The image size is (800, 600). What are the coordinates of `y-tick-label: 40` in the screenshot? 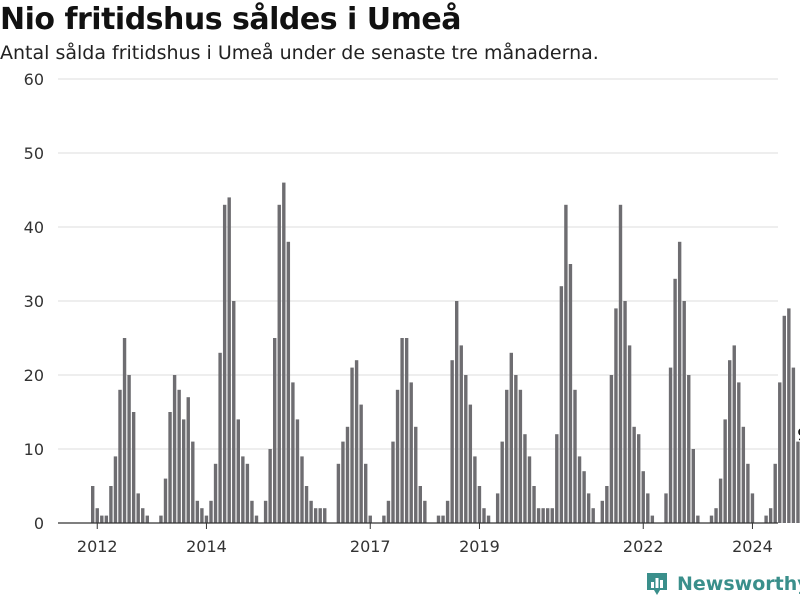 It's located at (34, 227).